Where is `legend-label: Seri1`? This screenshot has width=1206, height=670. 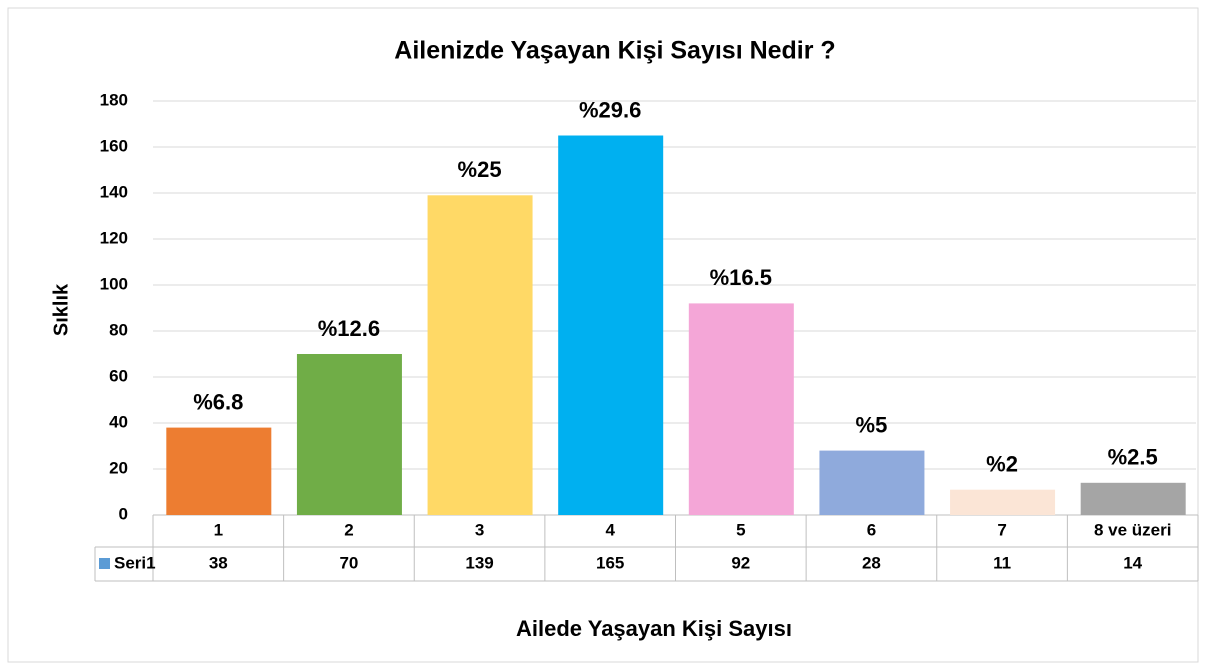 legend-label: Seri1 is located at coordinates (135, 562).